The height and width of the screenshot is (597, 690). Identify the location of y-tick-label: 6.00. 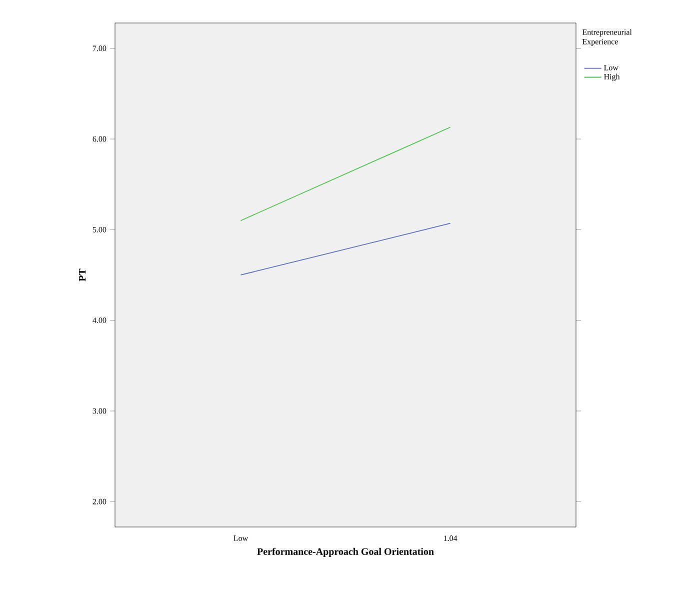
(99, 139).